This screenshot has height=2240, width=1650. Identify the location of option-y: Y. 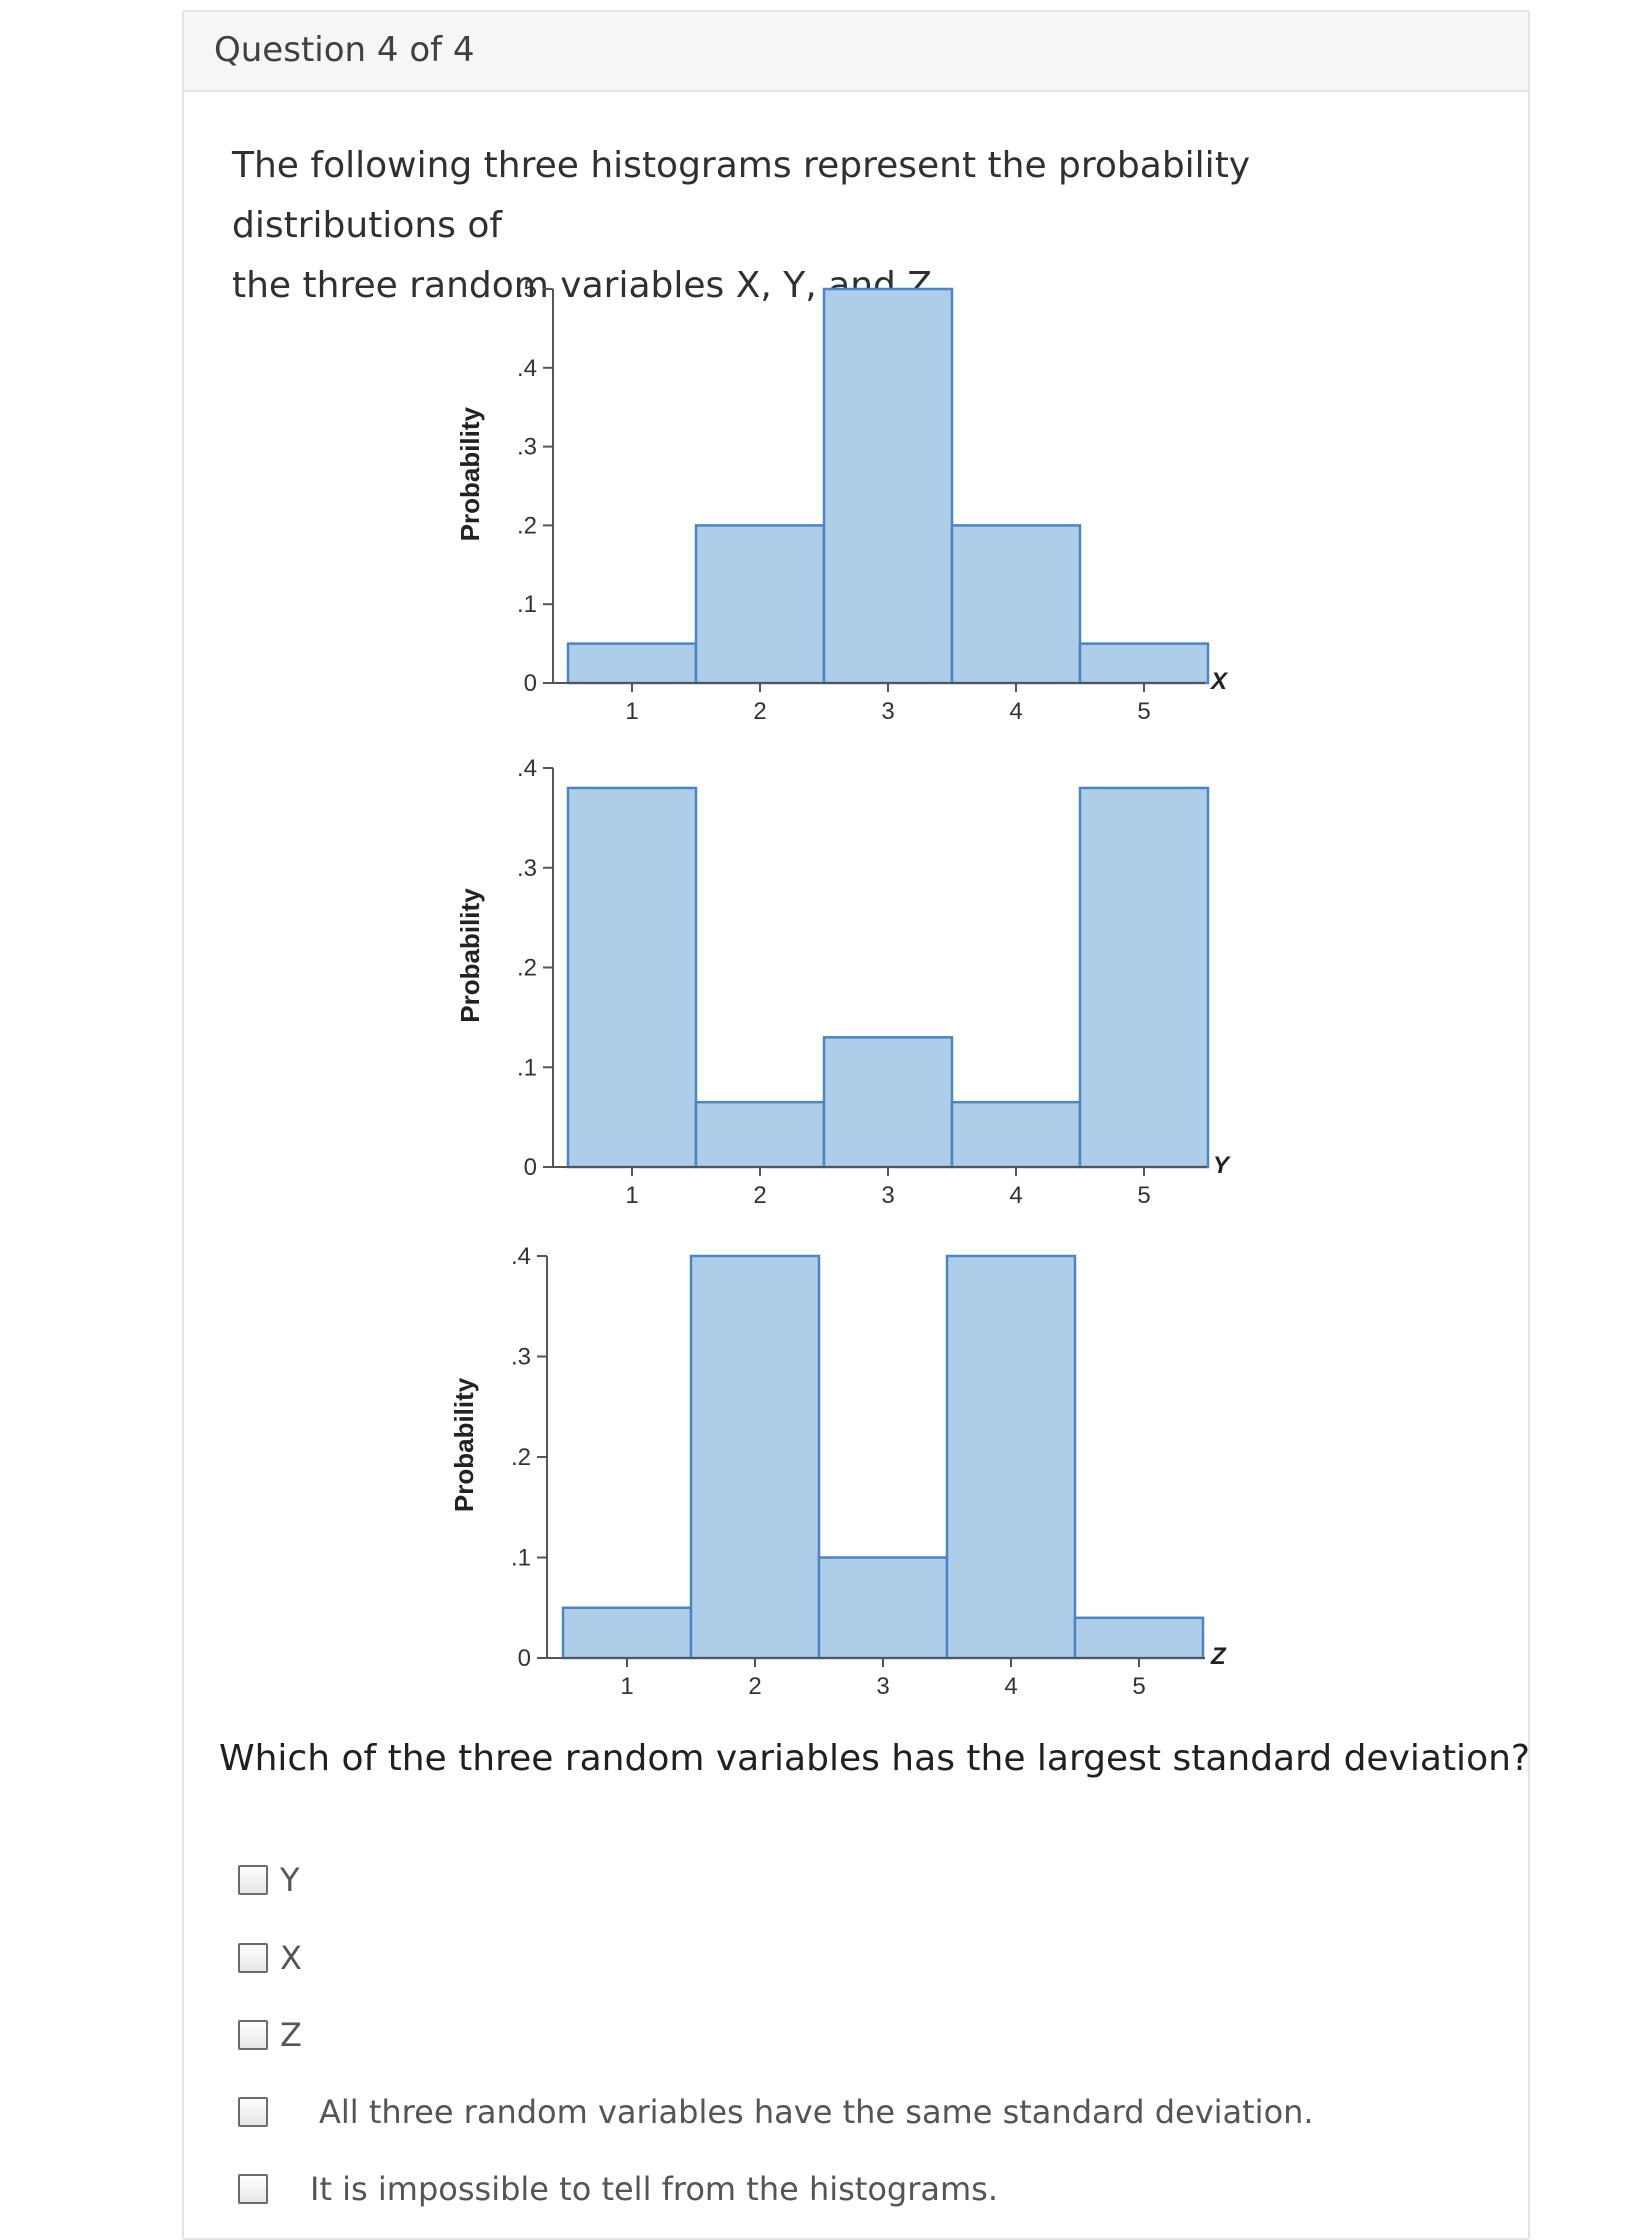
(269, 1880).